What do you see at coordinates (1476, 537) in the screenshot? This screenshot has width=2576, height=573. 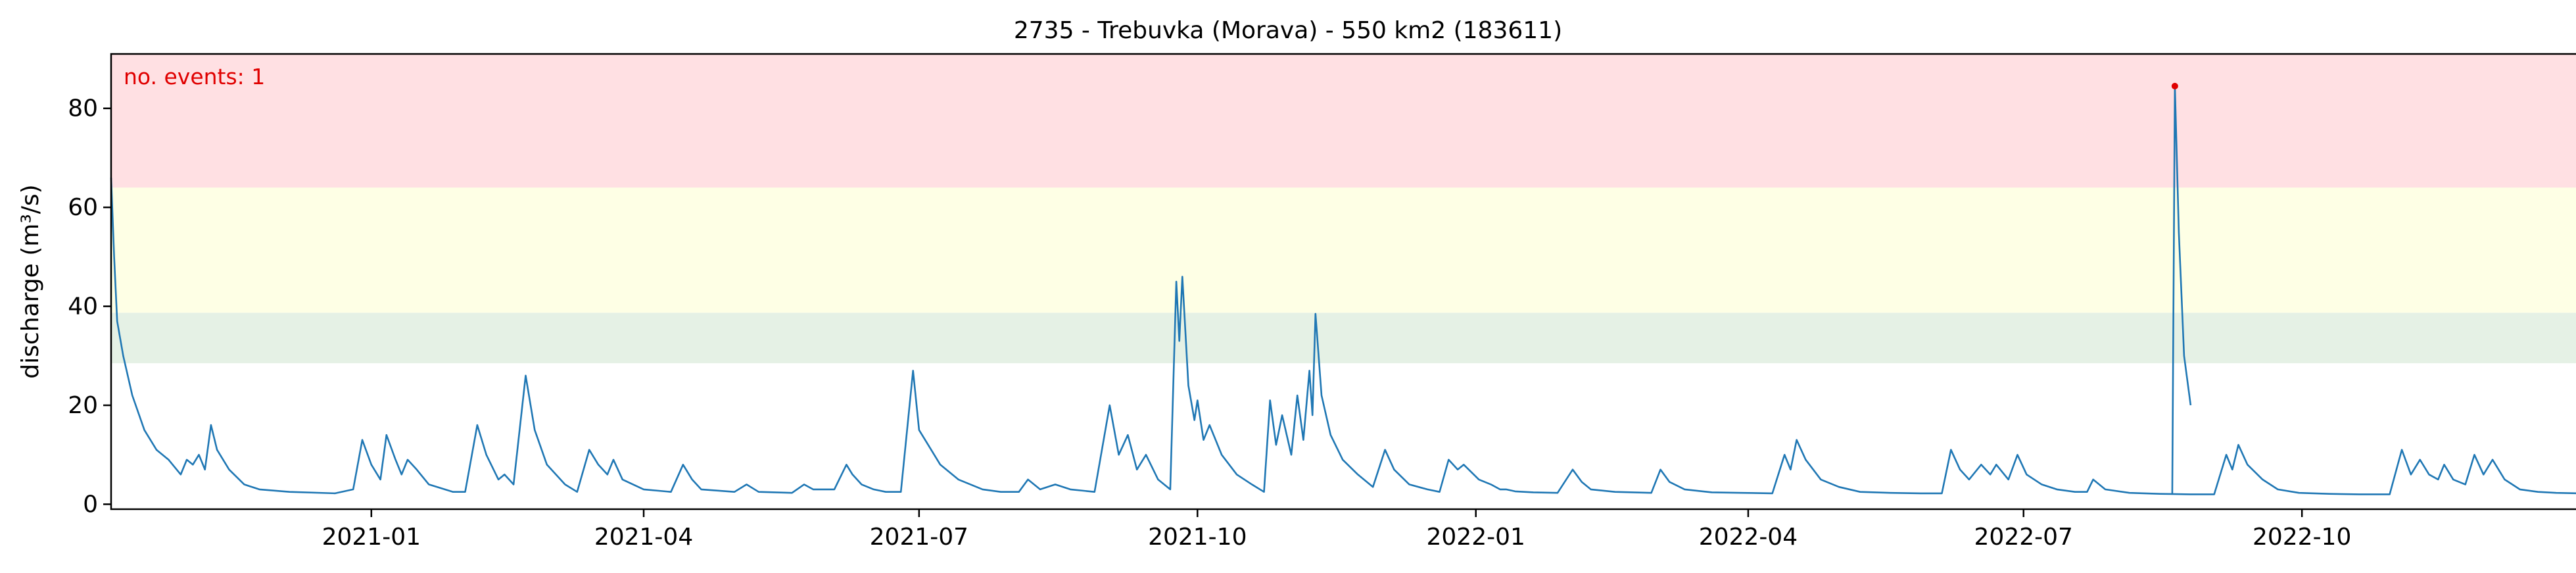 I see `x-tick-label-4: 2022-01` at bounding box center [1476, 537].